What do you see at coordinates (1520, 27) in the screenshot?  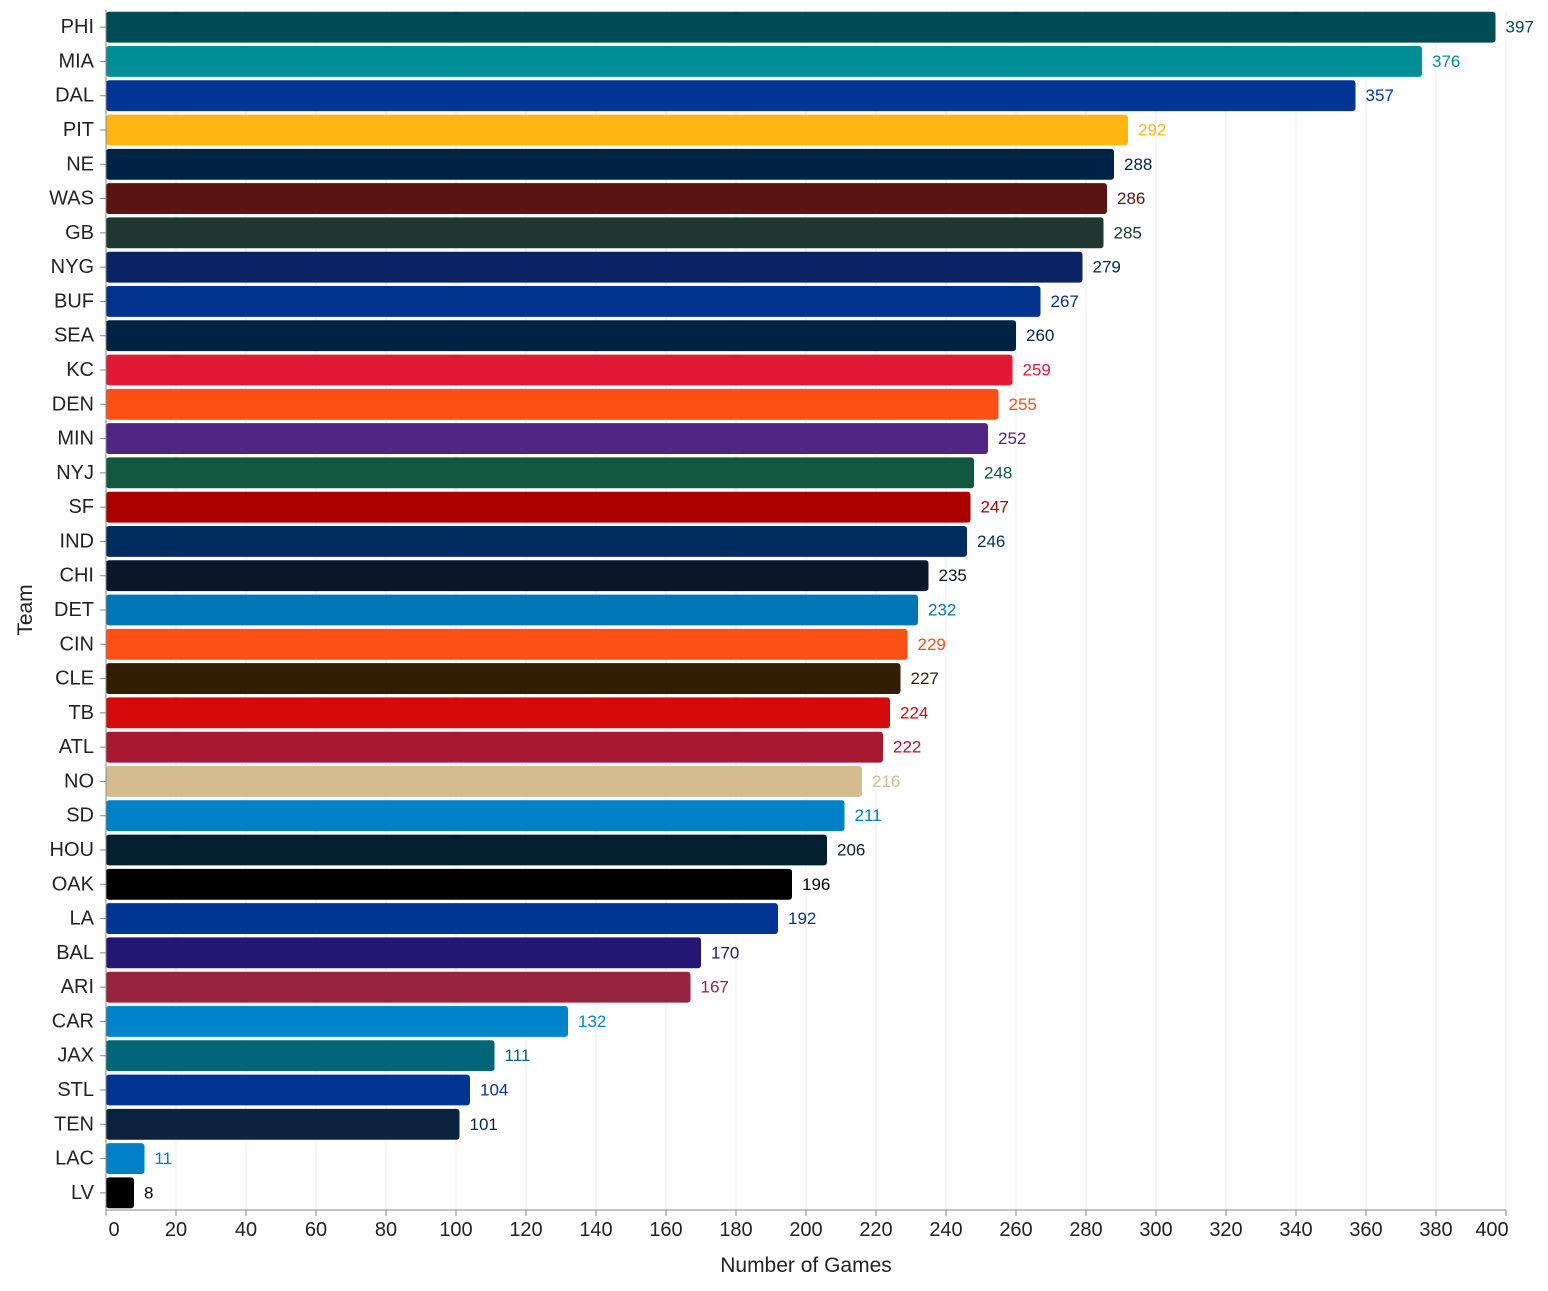 I see `value-label-phi: 397` at bounding box center [1520, 27].